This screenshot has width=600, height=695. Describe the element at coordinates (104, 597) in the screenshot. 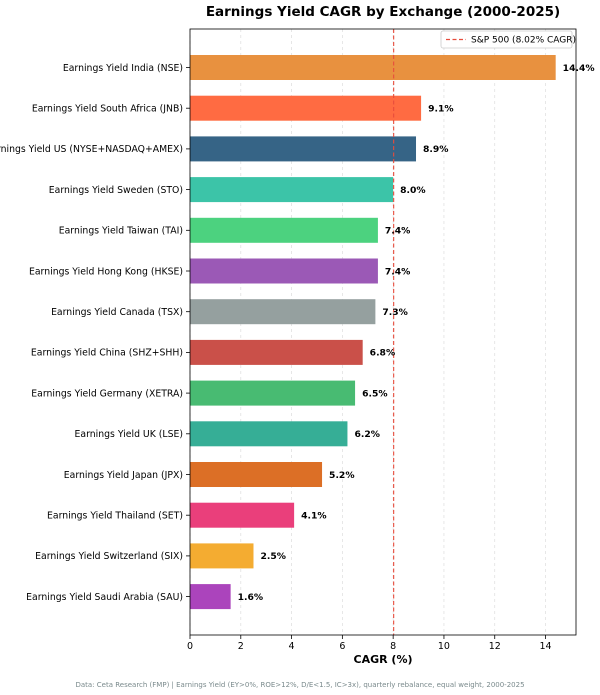

I see `y-tick-label: Earnings Yield Saudi Arabia (SAU)` at that location.